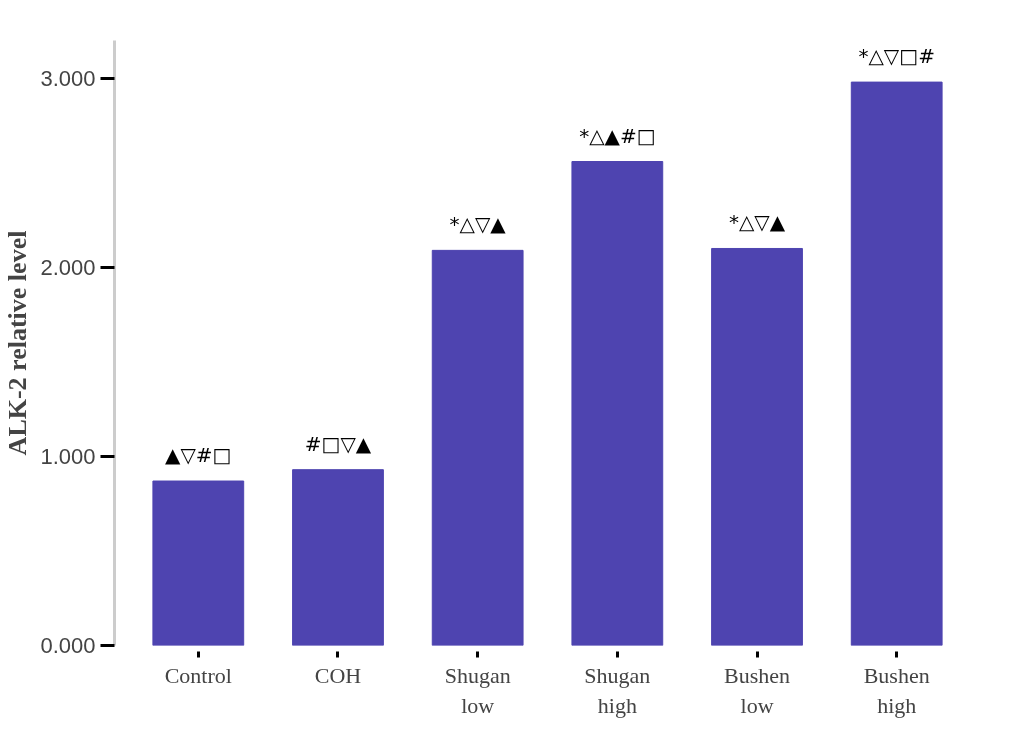 The width and height of the screenshot is (1016, 729). Describe the element at coordinates (896, 690) in the screenshot. I see `x-tick-label: Bushen high` at that location.